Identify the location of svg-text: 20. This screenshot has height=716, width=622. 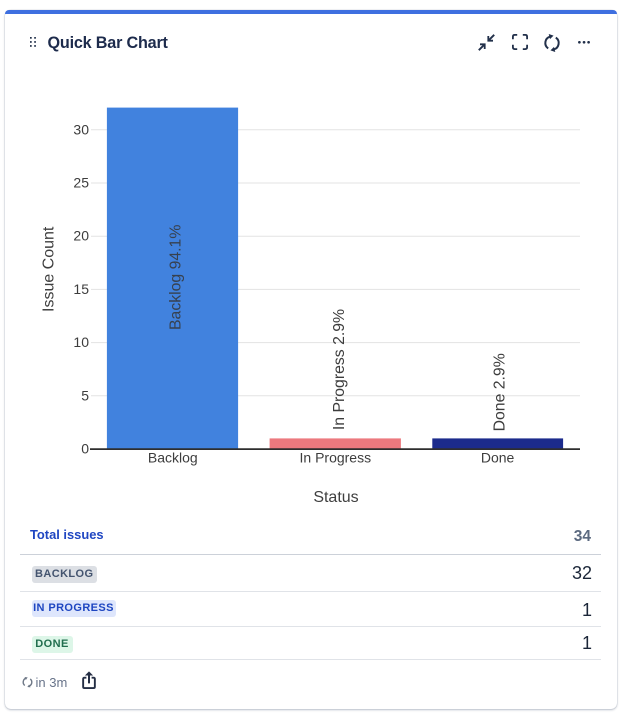
(81, 236).